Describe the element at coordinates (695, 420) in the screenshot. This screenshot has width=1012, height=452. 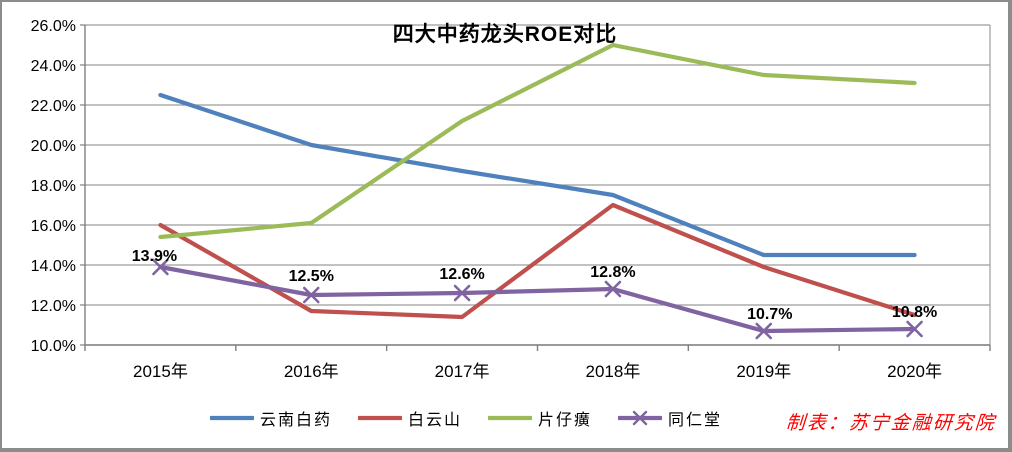
I see `legend-label: 同仁堂` at that location.